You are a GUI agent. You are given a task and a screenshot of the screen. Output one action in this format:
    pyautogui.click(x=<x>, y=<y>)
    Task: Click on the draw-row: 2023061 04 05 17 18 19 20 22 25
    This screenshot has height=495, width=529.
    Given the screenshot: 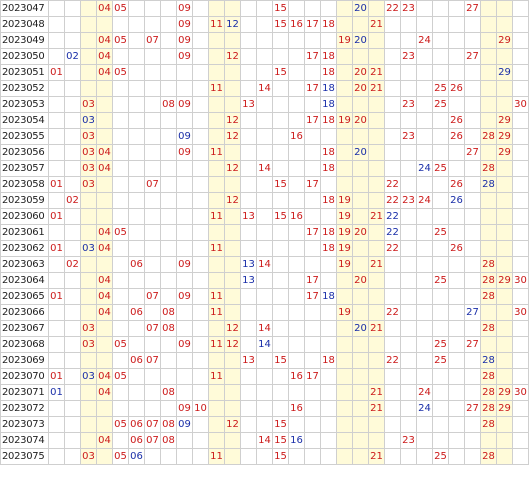 What is the action you would take?
    pyautogui.click(x=264, y=232)
    